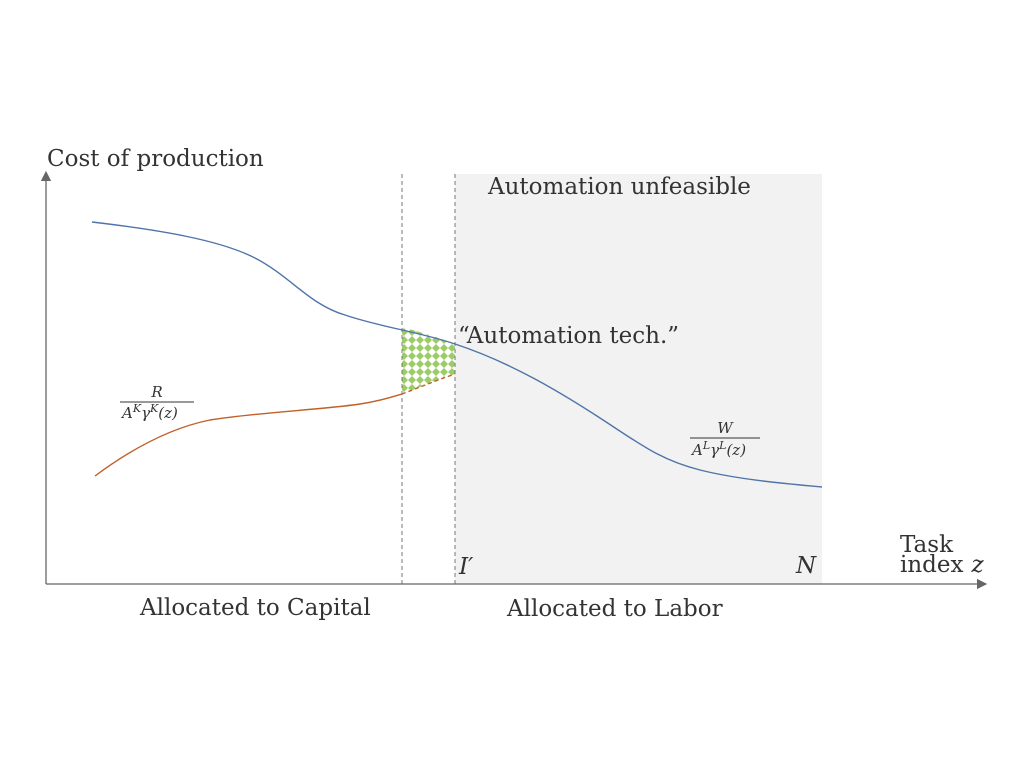 The image size is (1024, 768). I want to click on x-axis-variable: z, so click(977, 565).